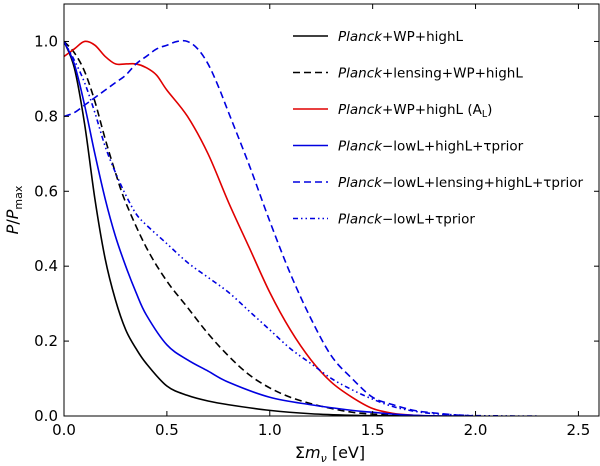 This screenshot has height=466, width=600. I want to click on x-tick-label: 2.5, so click(578, 430).